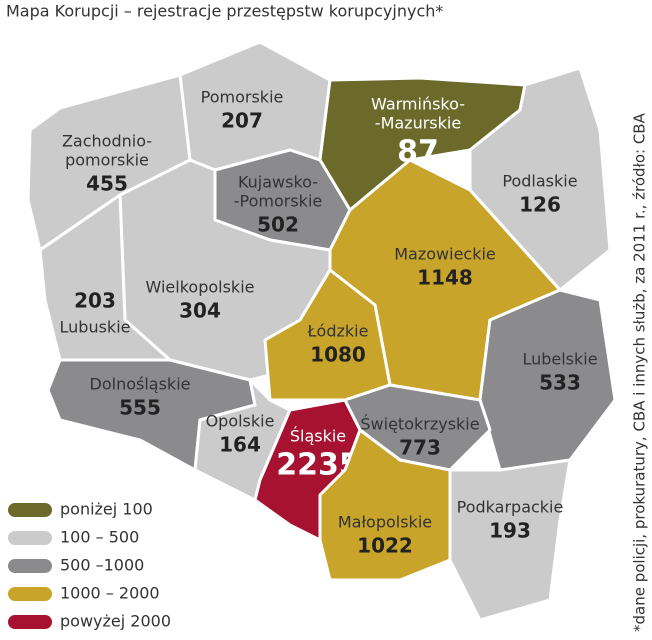 This screenshot has height=640, width=652. What do you see at coordinates (95, 327) in the screenshot?
I see `region-name: Lubuskie` at bounding box center [95, 327].